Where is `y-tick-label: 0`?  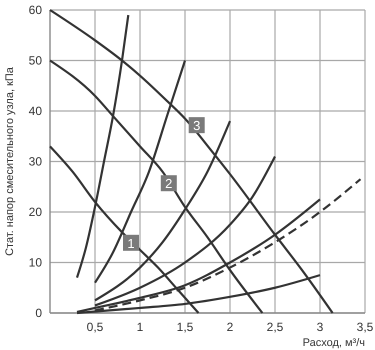 y-tick-label: 0 is located at coordinates (38, 313).